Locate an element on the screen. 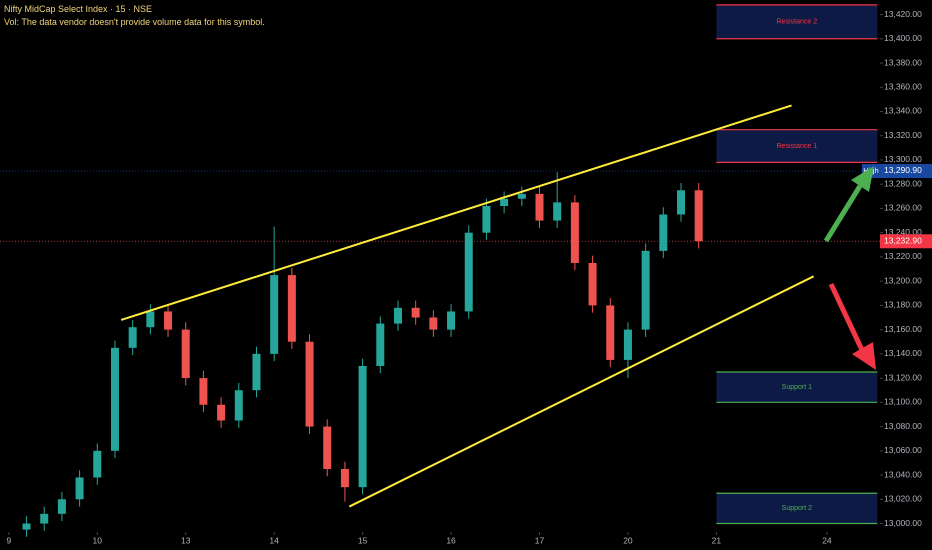  y-tick-label: 13,300.00 is located at coordinates (903, 159).